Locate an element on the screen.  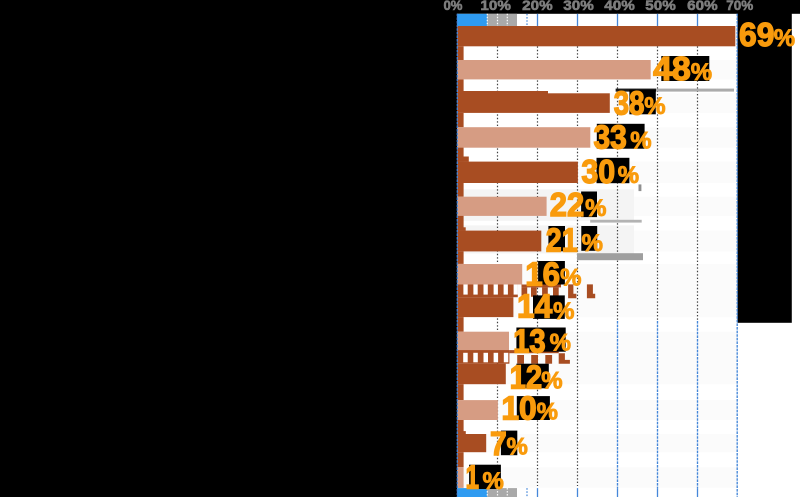
svg-text: 21 is located at coordinates (562, 239).